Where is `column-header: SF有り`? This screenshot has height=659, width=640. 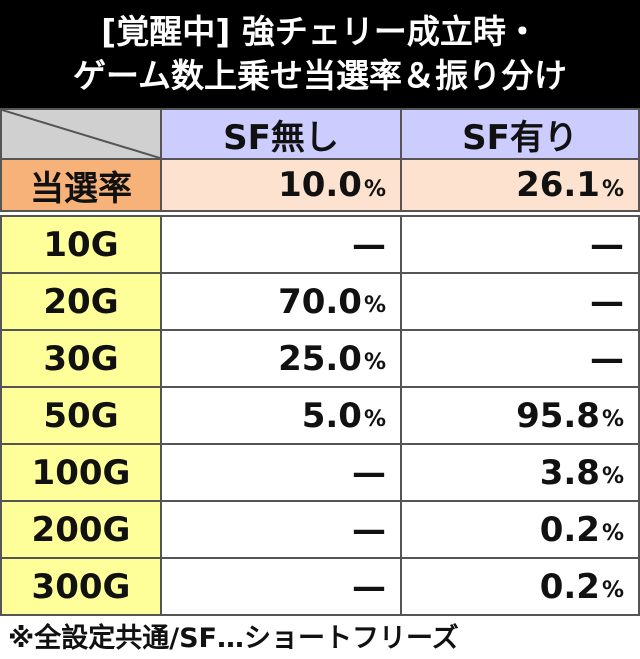
column-header: SF有り is located at coordinates (520, 134).